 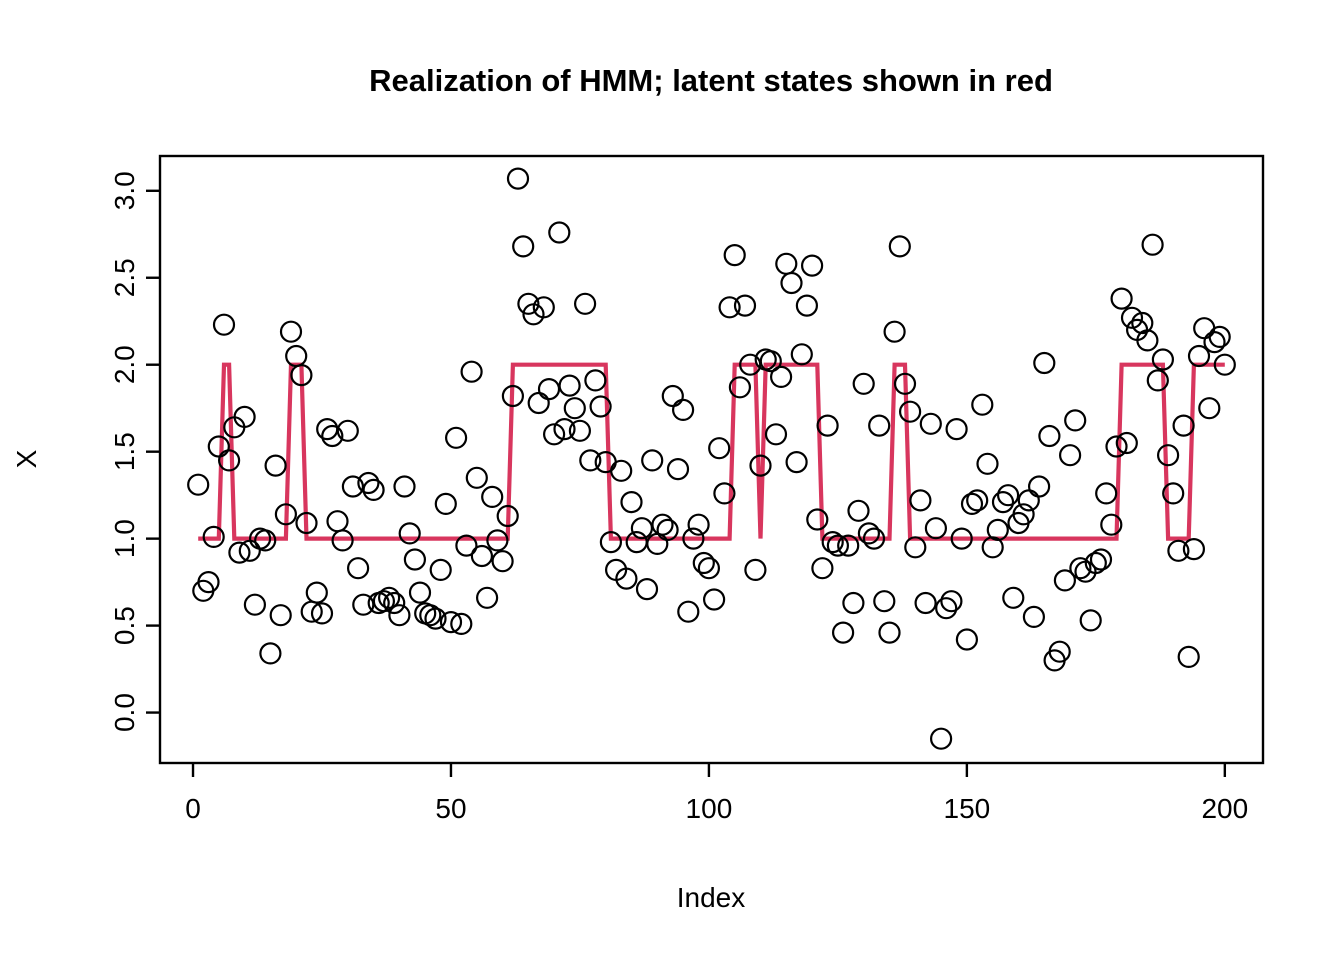 What do you see at coordinates (711, 897) in the screenshot?
I see `x-axis-label: Index` at bounding box center [711, 897].